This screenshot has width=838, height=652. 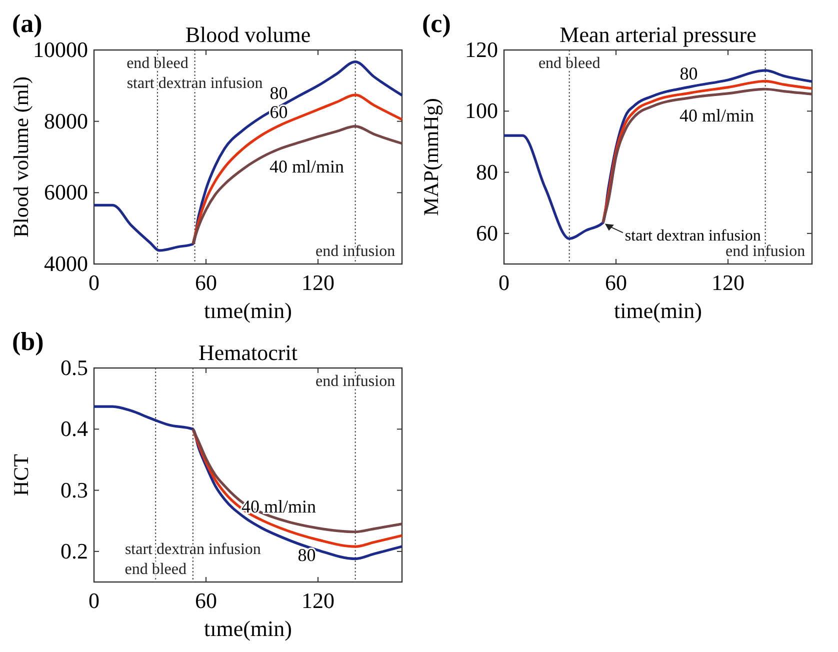 What do you see at coordinates (66, 263) in the screenshot?
I see `y-tick-label: 4000` at bounding box center [66, 263].